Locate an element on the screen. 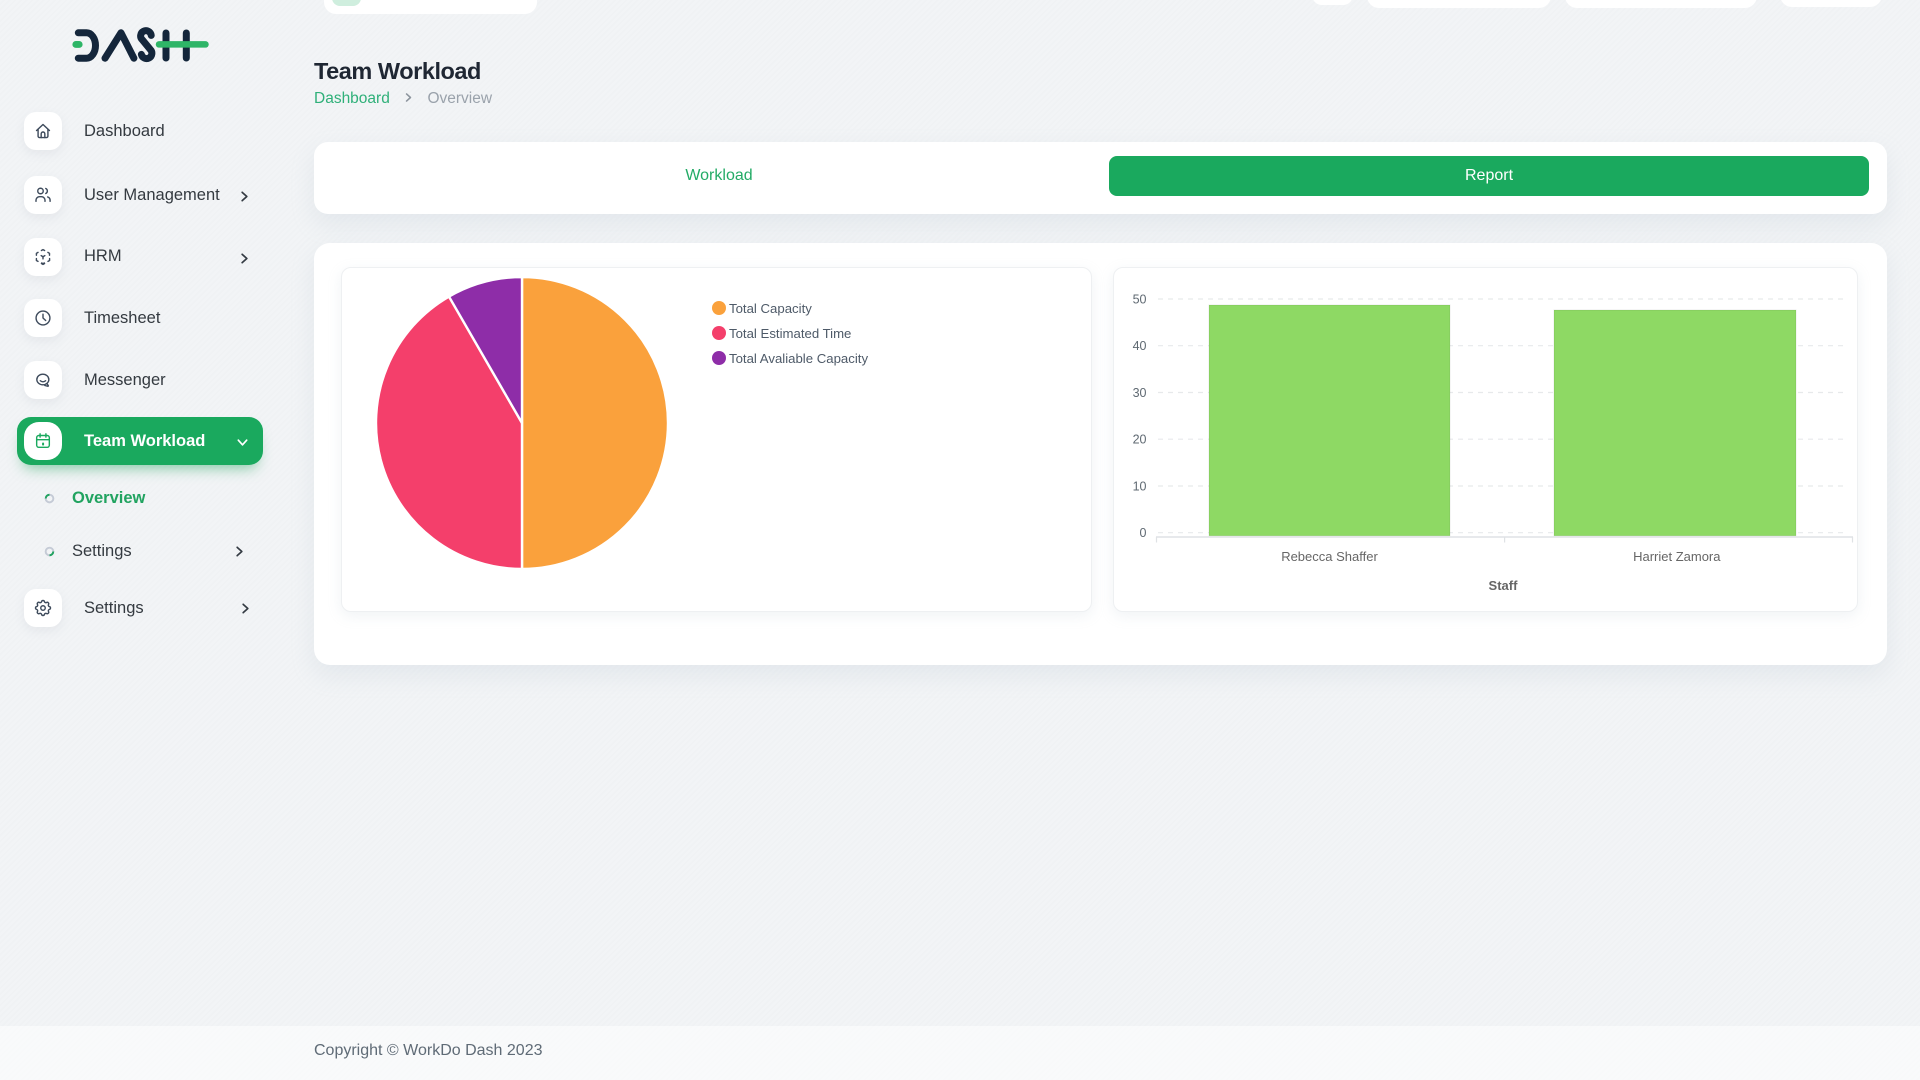  svg-text: Total Estimated Time is located at coordinates (790, 333).